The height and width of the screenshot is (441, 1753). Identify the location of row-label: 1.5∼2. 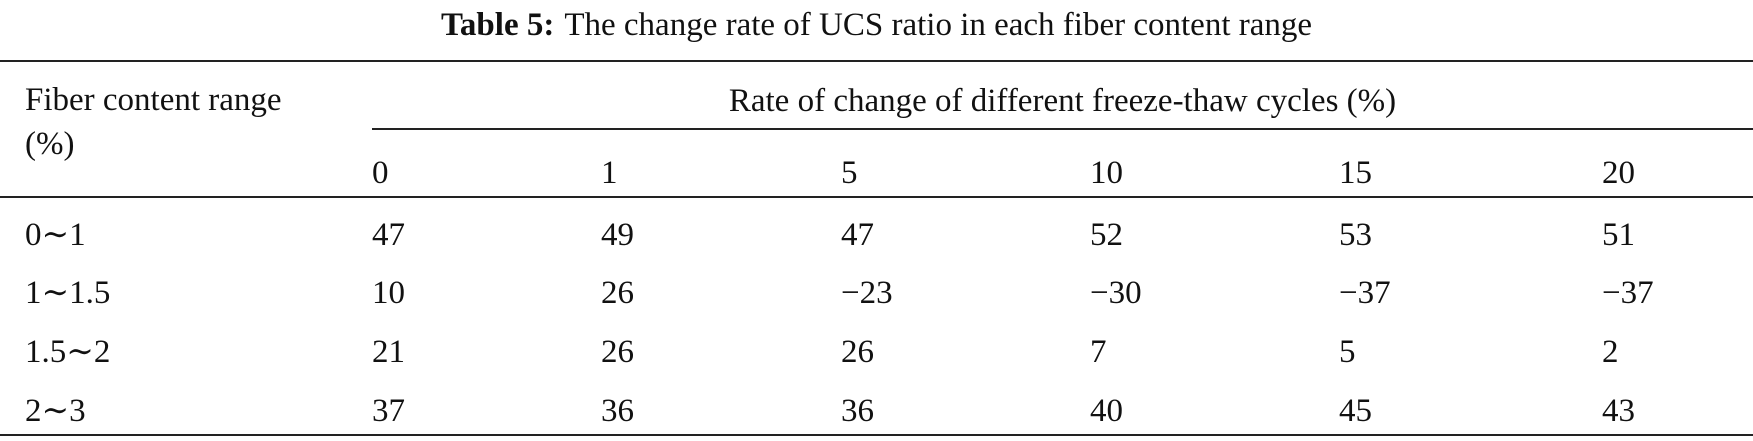
(68, 352).